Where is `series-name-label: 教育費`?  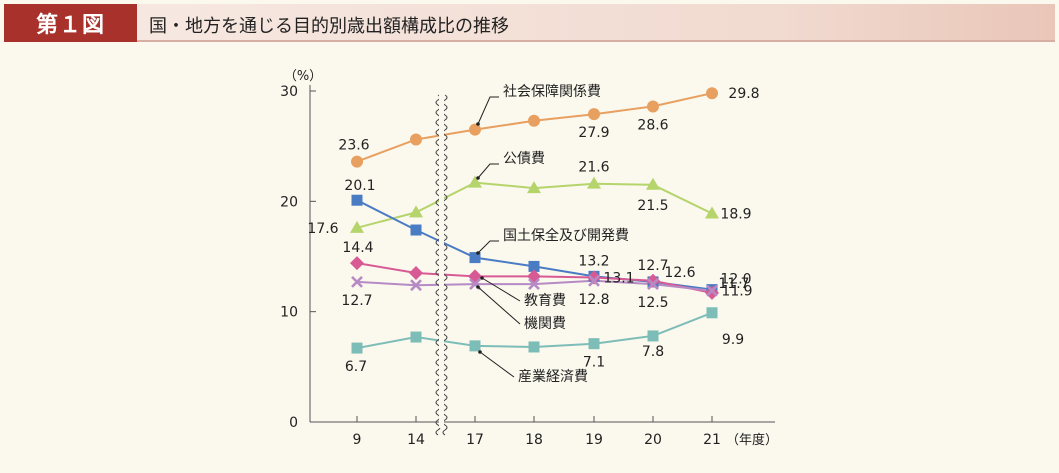
series-name-label: 教育費 is located at coordinates (545, 301).